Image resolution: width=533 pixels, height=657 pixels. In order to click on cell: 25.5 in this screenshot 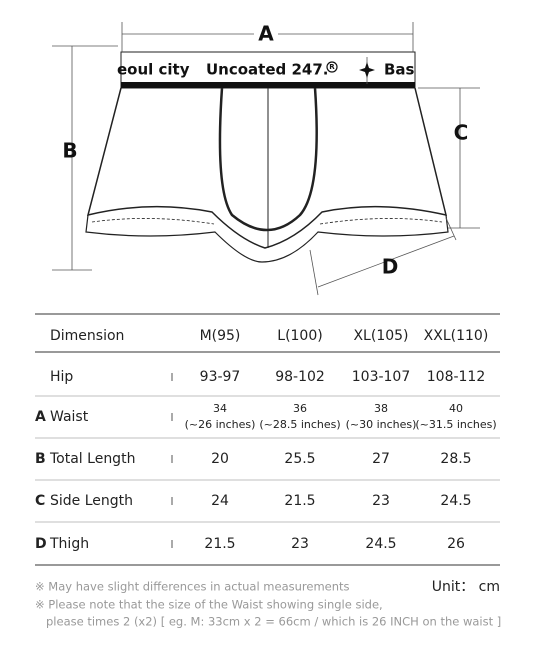, I will do `click(299, 459)`.